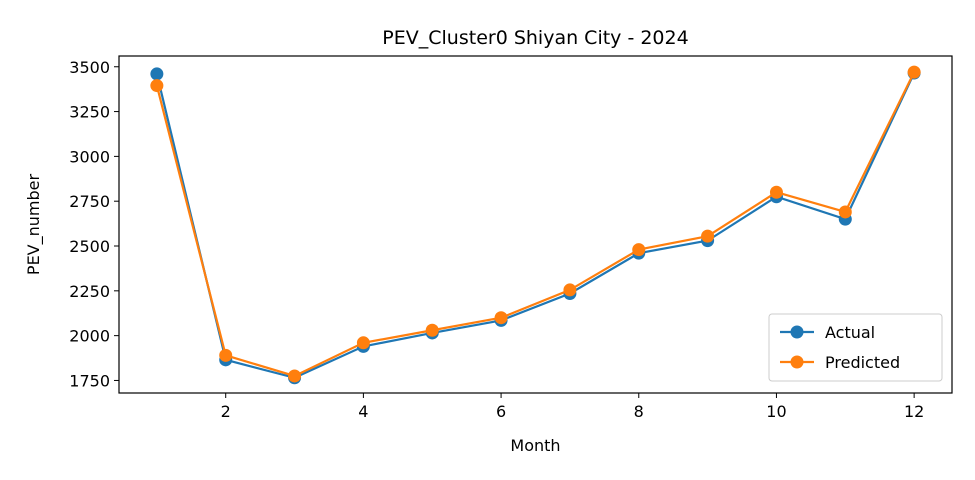  Describe the element at coordinates (89, 156) in the screenshot. I see `y-tick-label: 3000` at that location.